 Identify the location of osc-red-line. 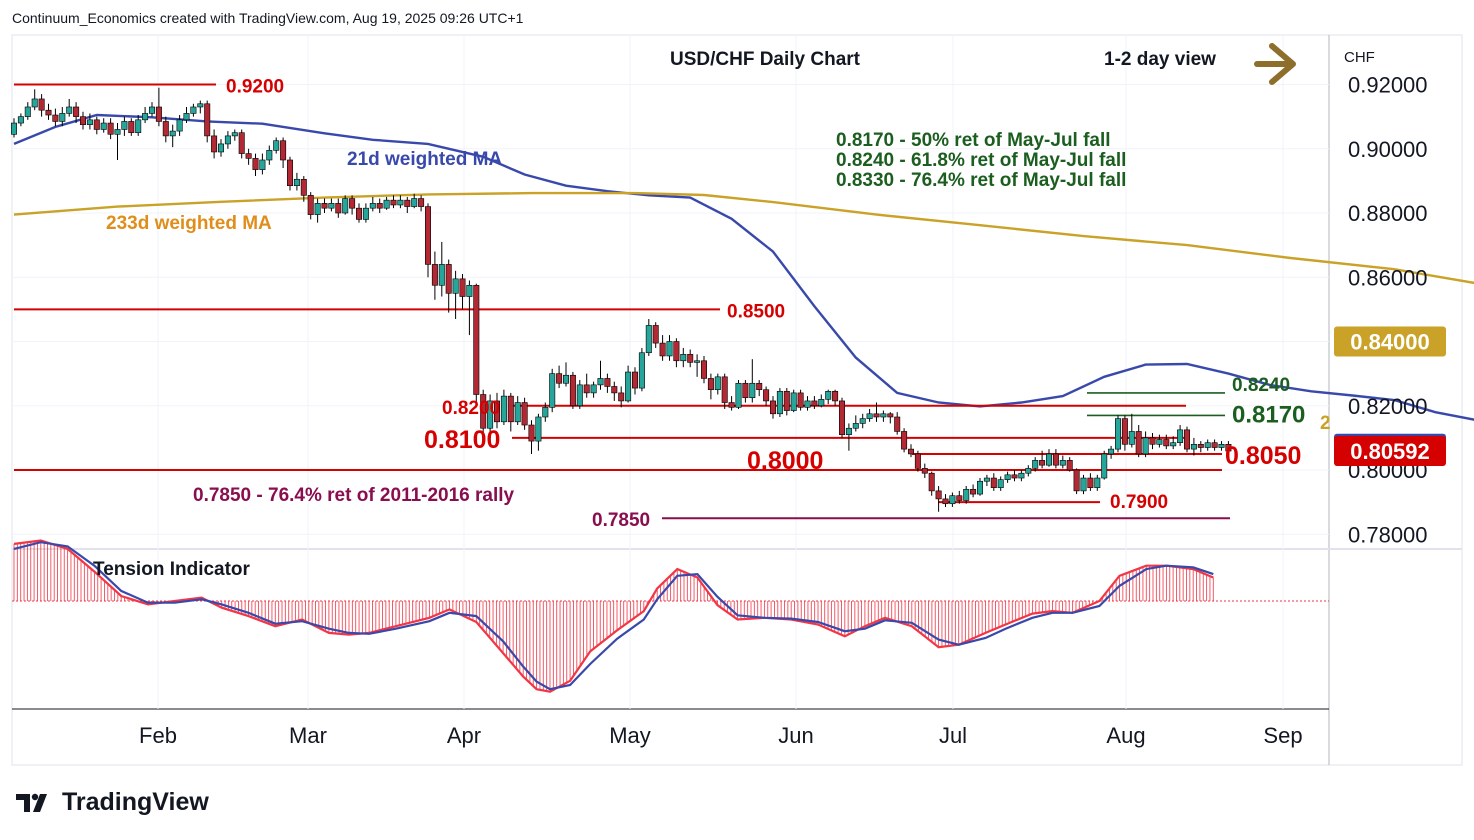
(613, 616).